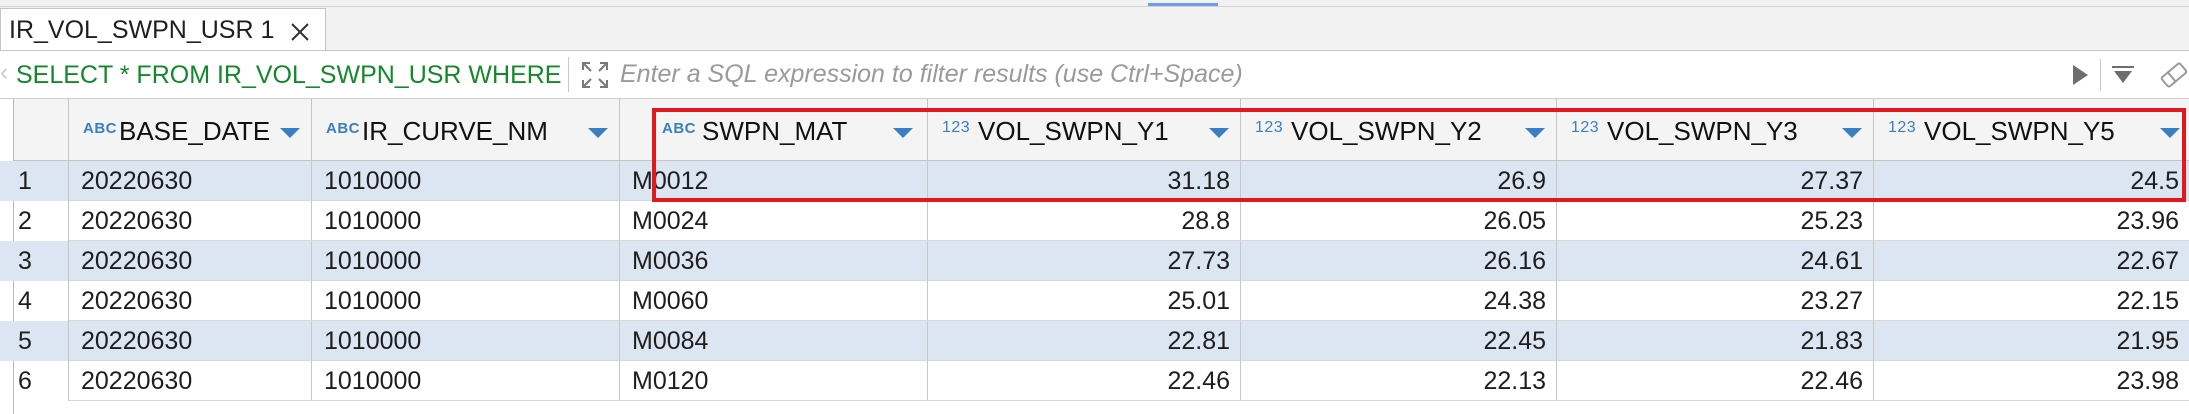 Image resolution: width=2189 pixels, height=414 pixels. What do you see at coordinates (1715, 181) in the screenshot?
I see `table-cell: 27.37` at bounding box center [1715, 181].